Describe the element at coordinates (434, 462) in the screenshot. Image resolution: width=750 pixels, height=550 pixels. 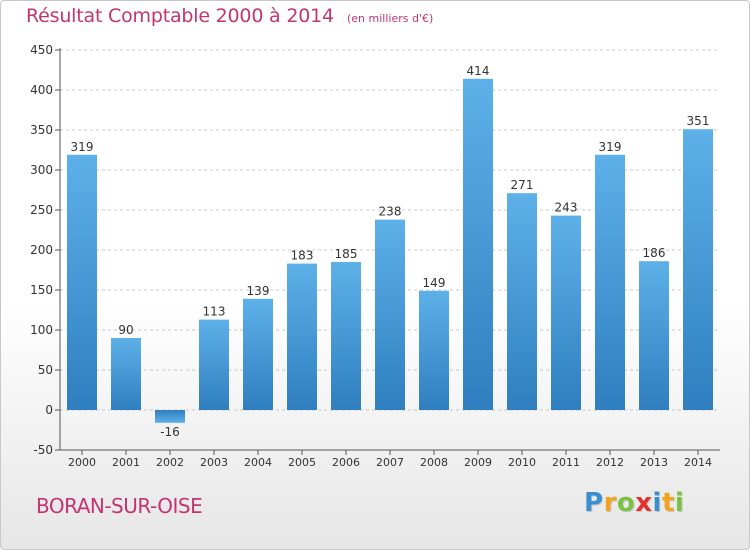
I see `x-tick-label: 2008` at that location.